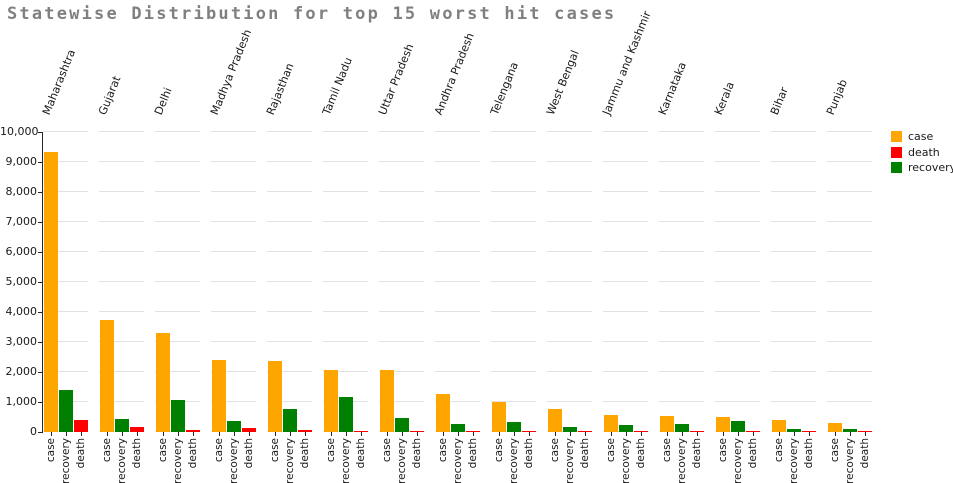 This screenshot has width=953, height=483. I want to click on bar-recovery-gujarat, so click(122, 425).